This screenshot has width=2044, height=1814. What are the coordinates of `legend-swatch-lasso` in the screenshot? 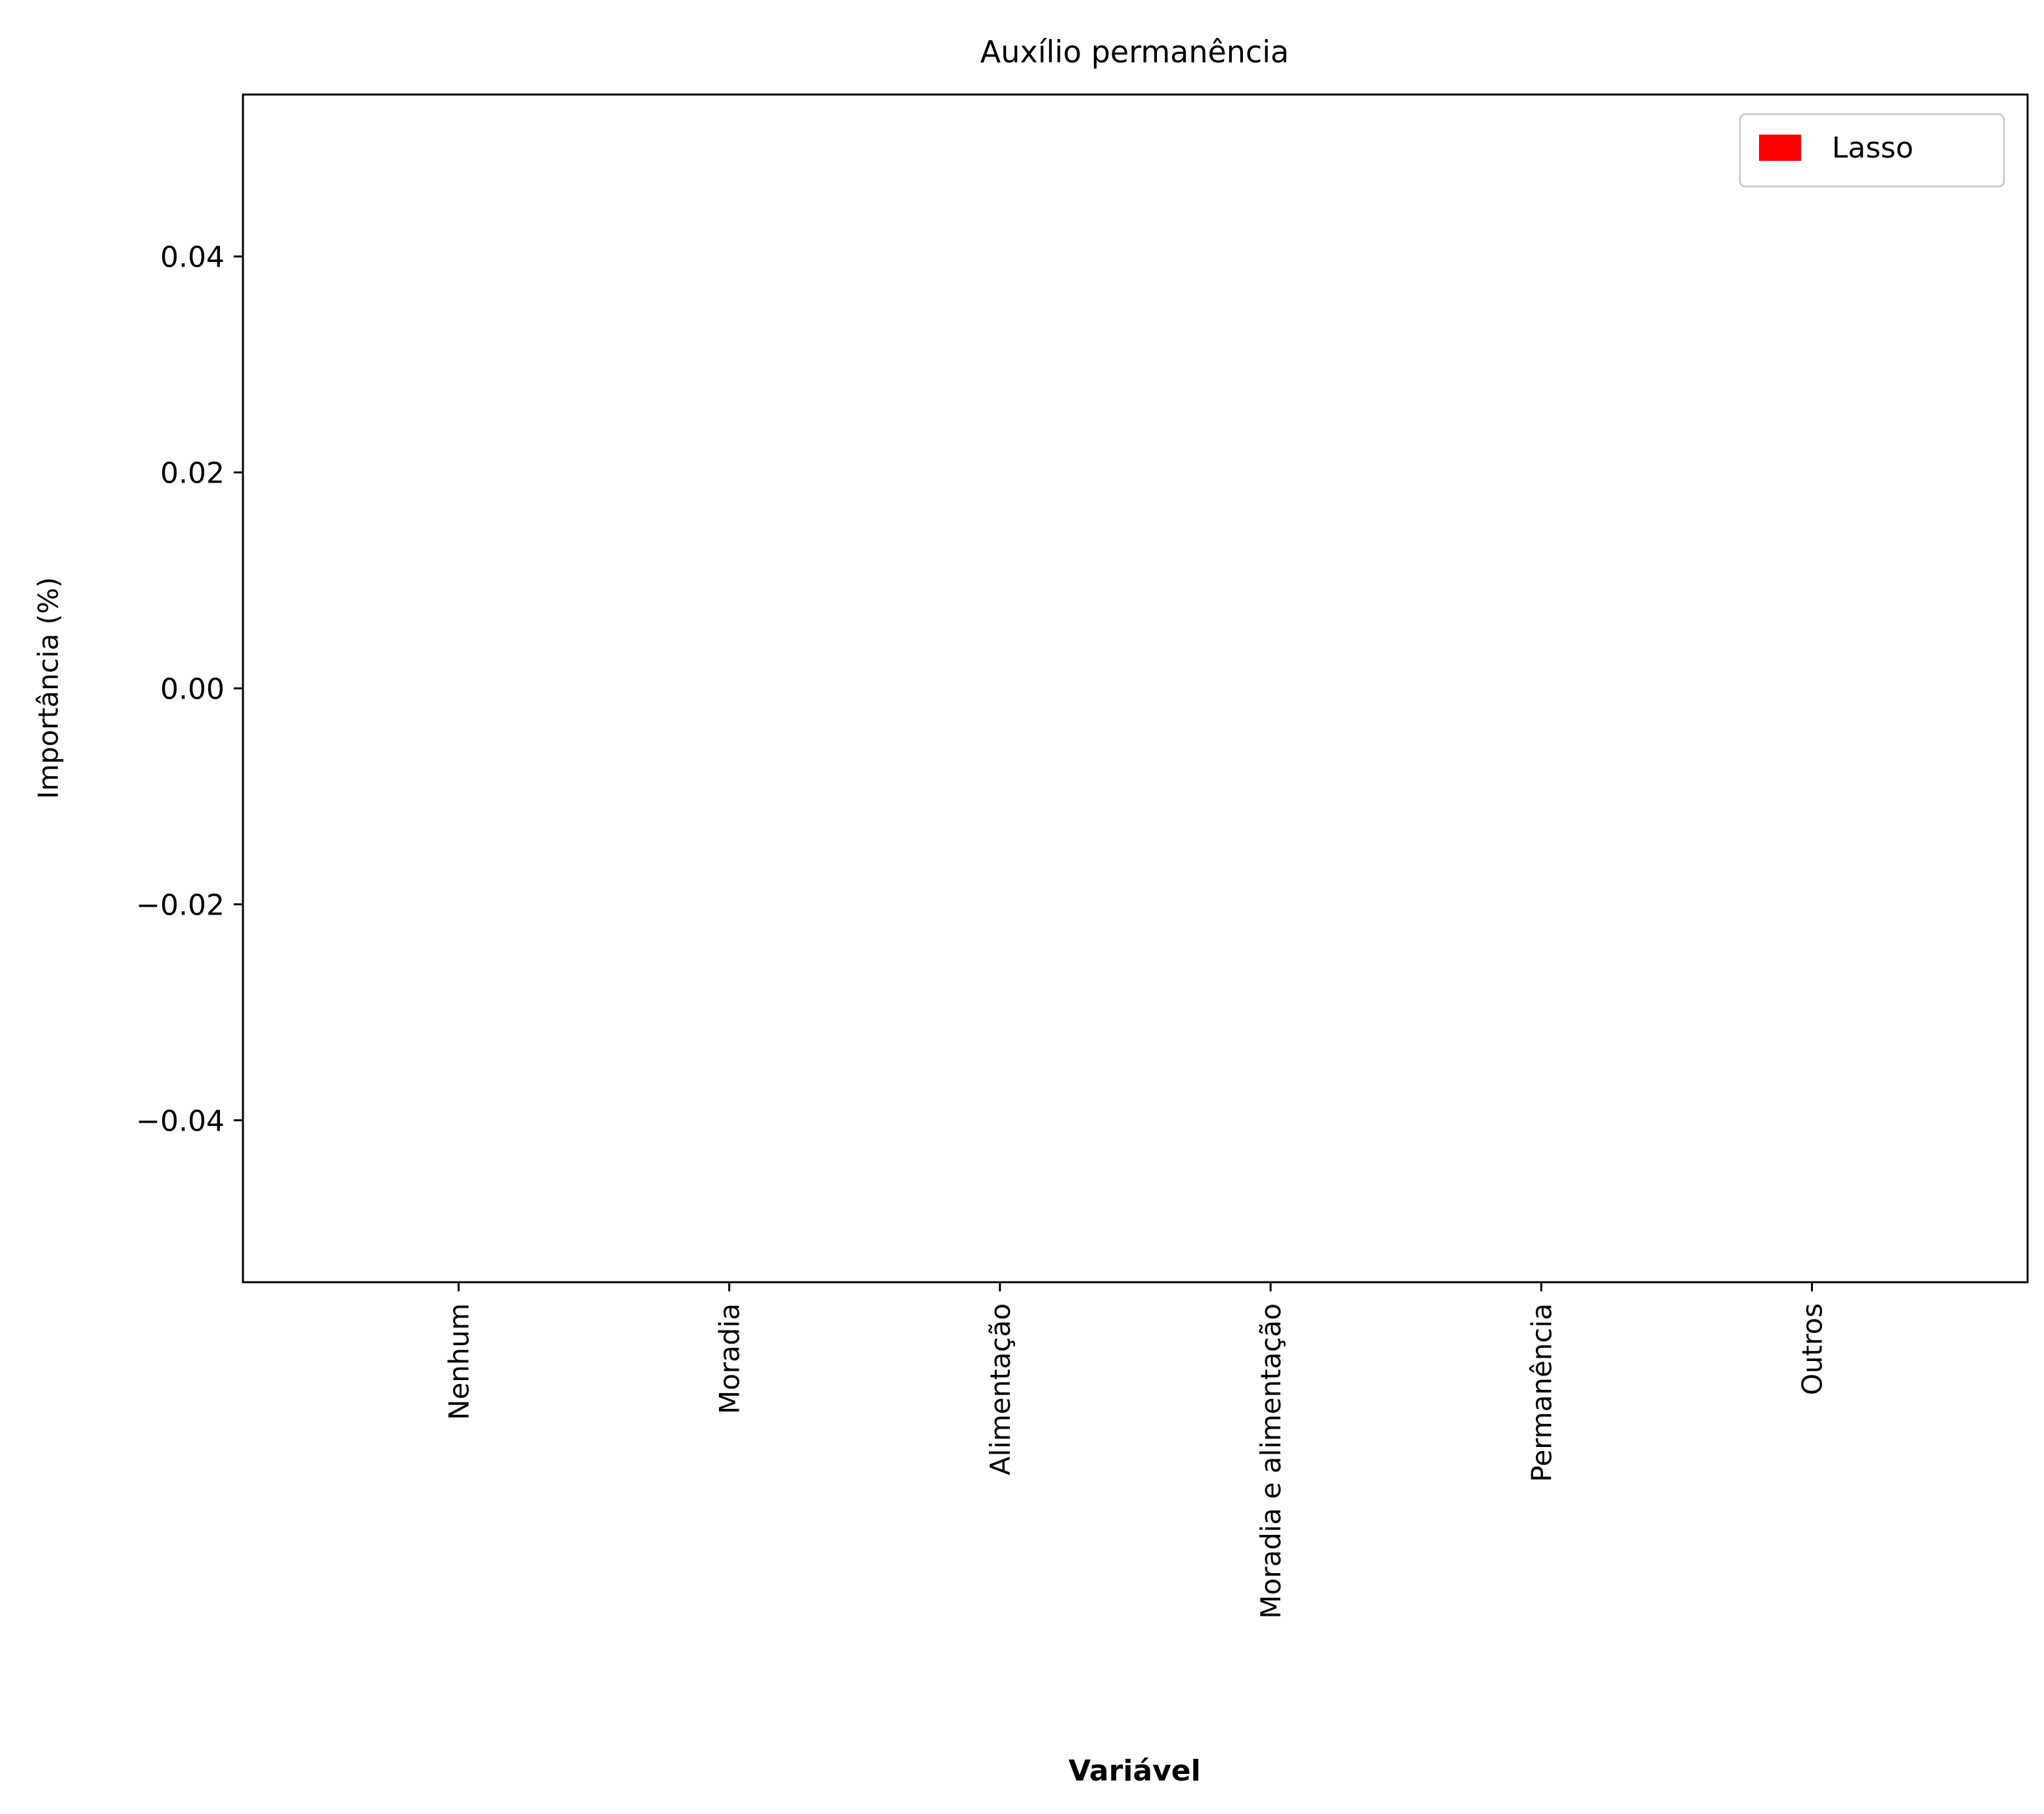 It's located at (1780, 148).